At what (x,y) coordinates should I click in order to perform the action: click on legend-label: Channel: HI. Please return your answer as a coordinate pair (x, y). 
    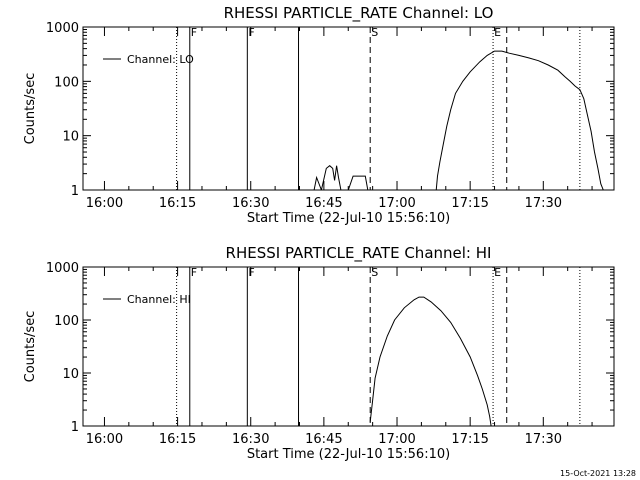
    Looking at the image, I should click on (159, 299).